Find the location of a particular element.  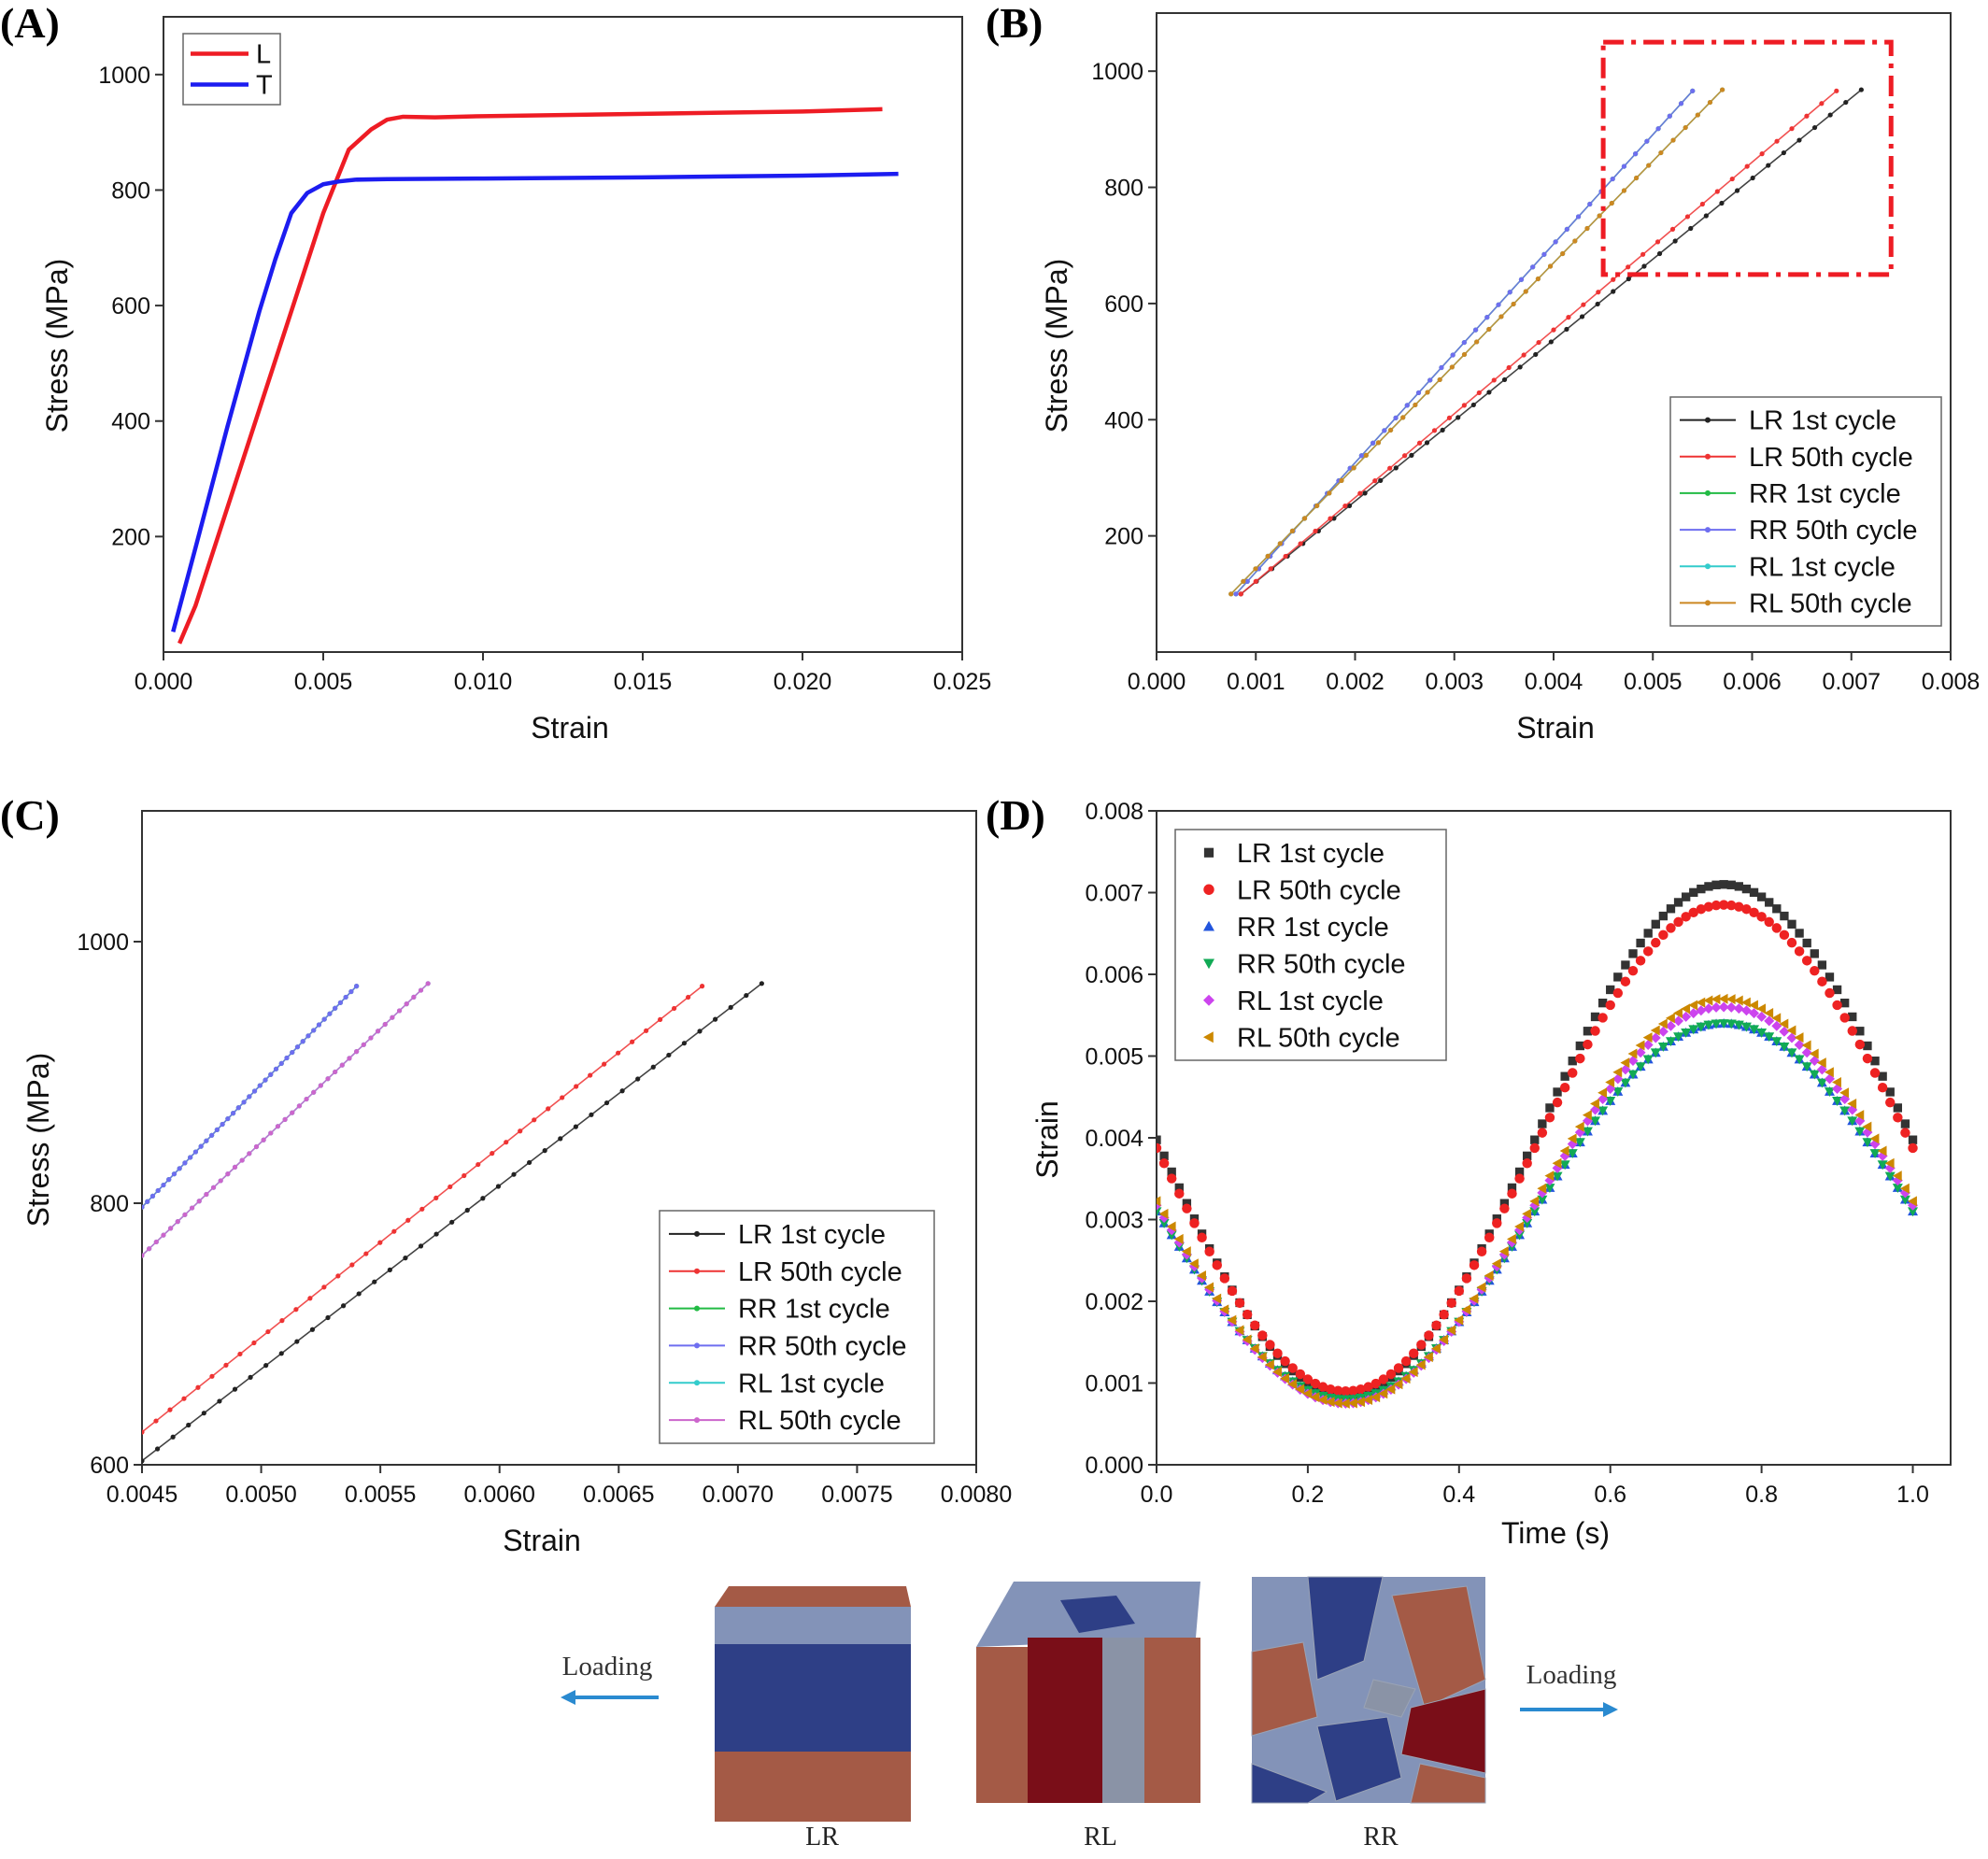

legend-item: RL 1st cycle is located at coordinates (1788, 567).